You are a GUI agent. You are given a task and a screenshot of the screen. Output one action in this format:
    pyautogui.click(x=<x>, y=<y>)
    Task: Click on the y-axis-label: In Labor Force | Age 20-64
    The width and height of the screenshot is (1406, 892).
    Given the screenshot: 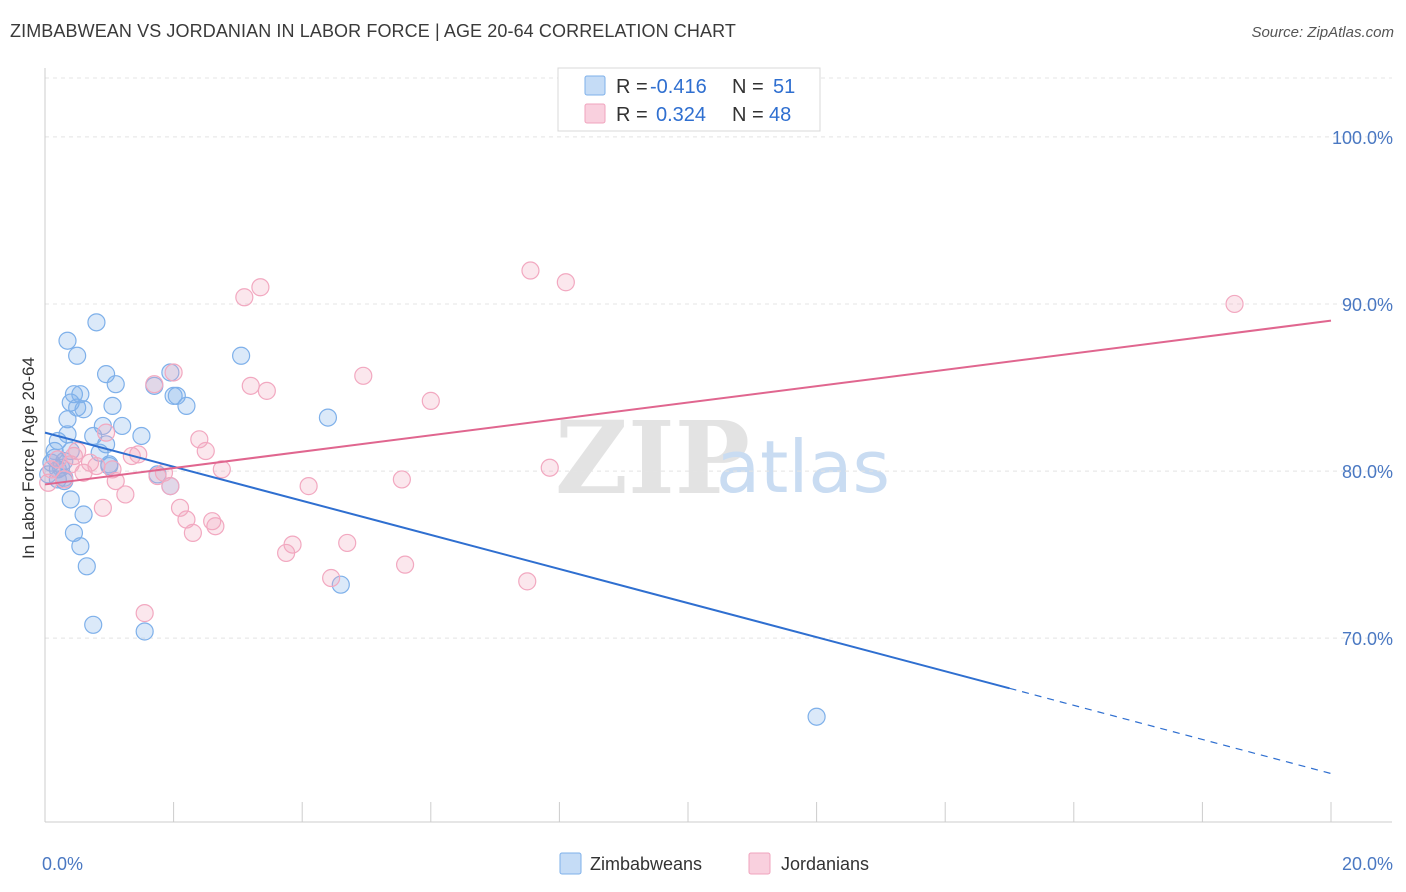 What is the action you would take?
    pyautogui.click(x=28, y=458)
    